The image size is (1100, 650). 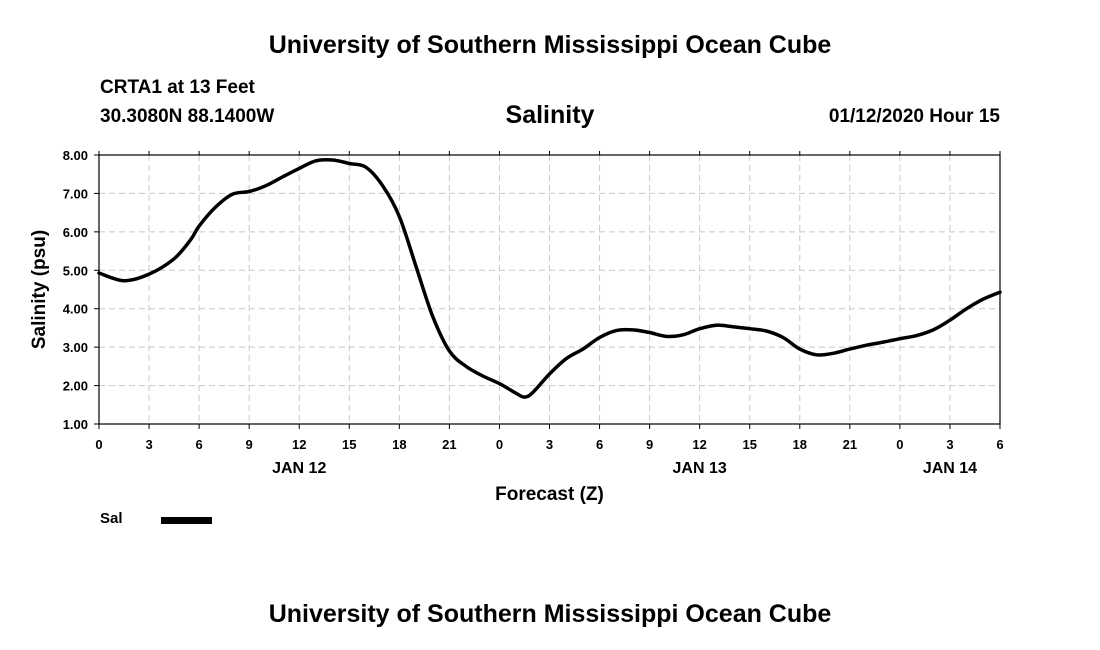 What do you see at coordinates (75, 386) in the screenshot?
I see `y-tick-label: 2.00` at bounding box center [75, 386].